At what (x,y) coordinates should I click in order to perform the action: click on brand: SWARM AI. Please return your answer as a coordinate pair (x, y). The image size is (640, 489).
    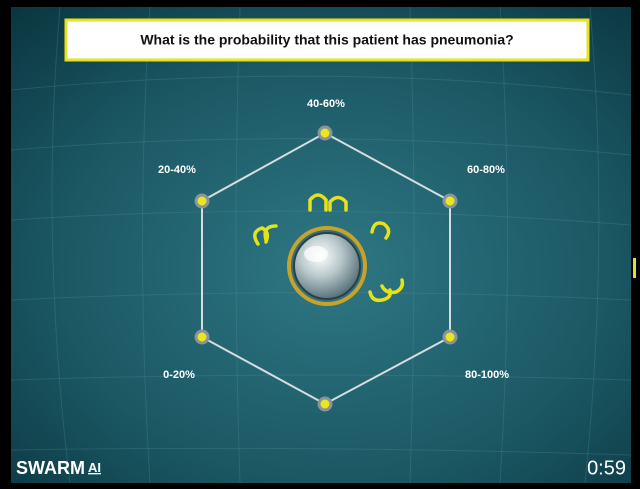
    Looking at the image, I should click on (58, 468).